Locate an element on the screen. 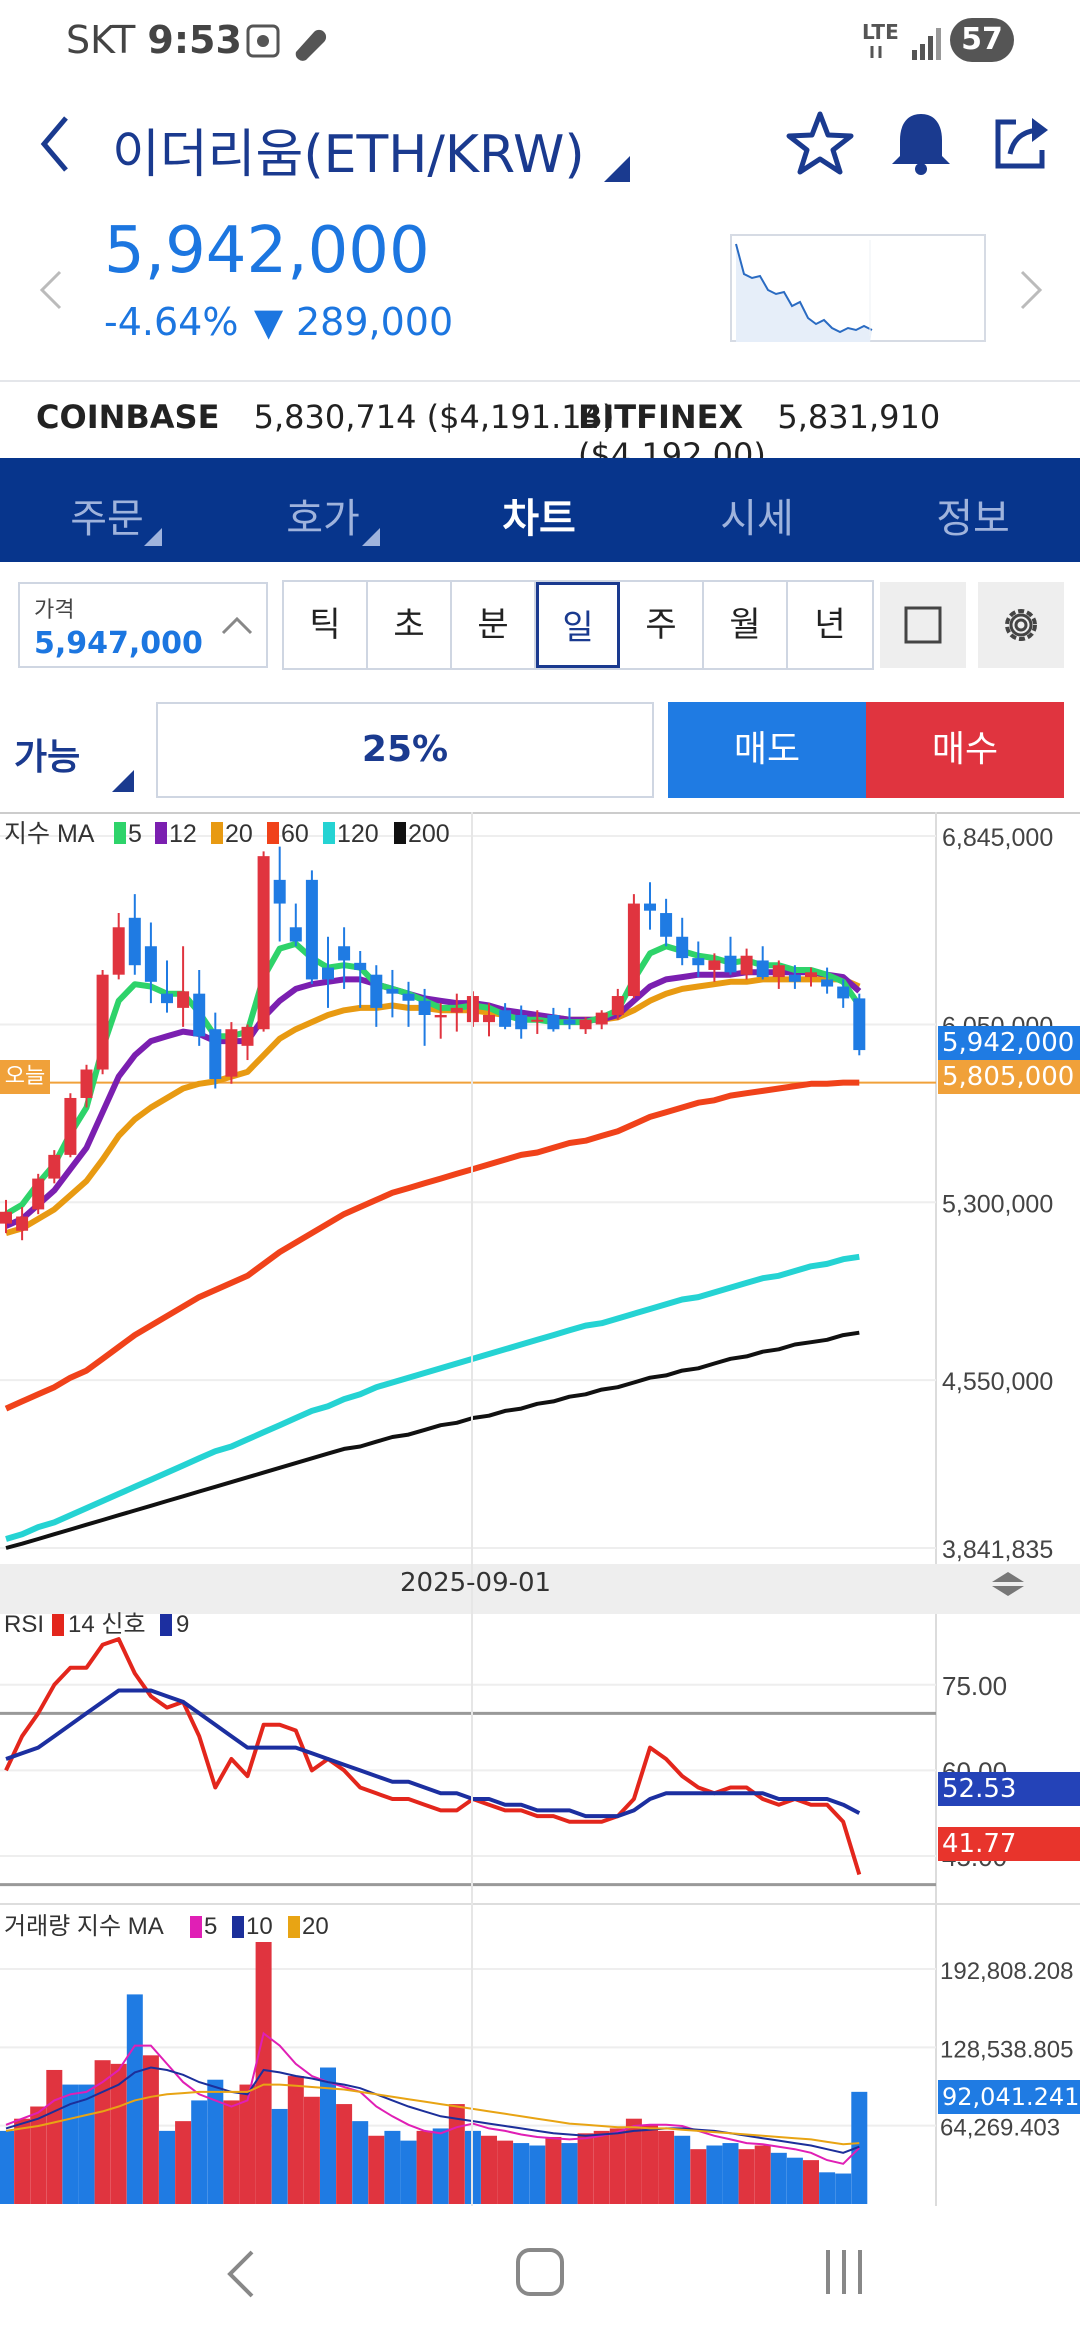  tab-orderbook: 호가 is located at coordinates (323, 519).